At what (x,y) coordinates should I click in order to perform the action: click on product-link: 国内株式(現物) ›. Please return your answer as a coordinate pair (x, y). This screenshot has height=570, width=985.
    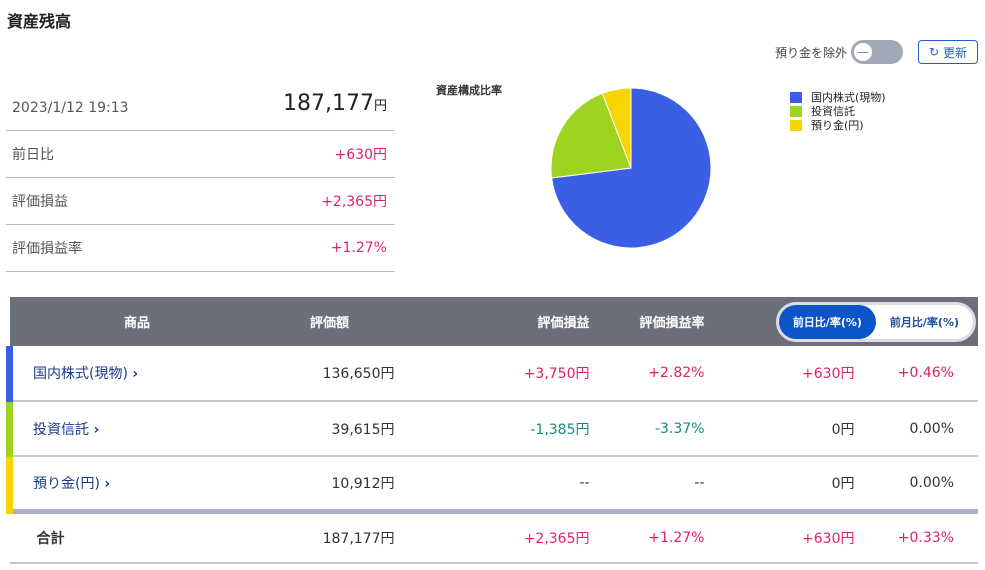
    Looking at the image, I should click on (135, 373).